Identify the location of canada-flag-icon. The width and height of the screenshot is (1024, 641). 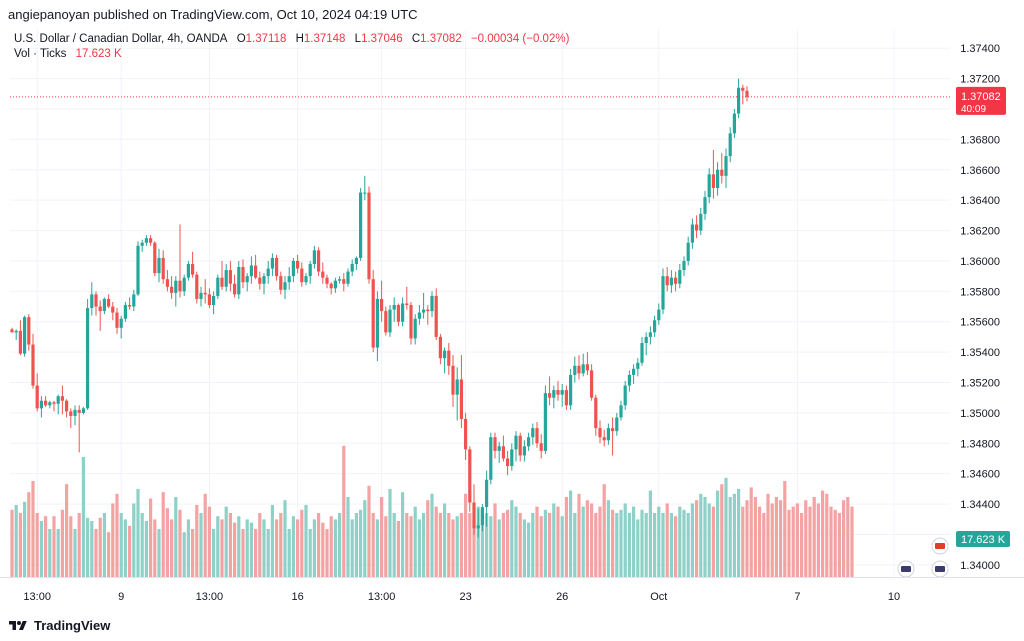
(940, 546).